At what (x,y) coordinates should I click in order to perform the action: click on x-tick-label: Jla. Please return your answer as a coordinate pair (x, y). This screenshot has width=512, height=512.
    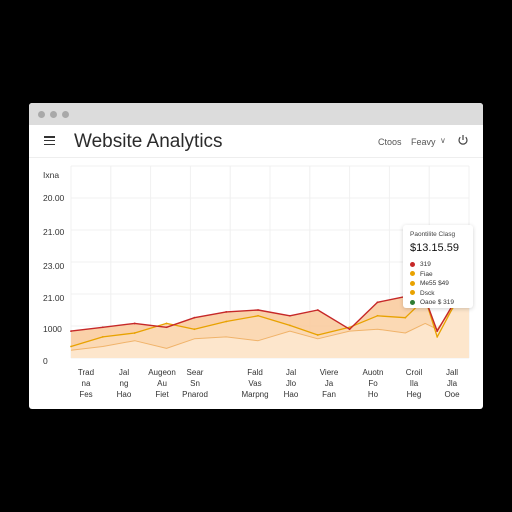
    Looking at the image, I should click on (452, 383).